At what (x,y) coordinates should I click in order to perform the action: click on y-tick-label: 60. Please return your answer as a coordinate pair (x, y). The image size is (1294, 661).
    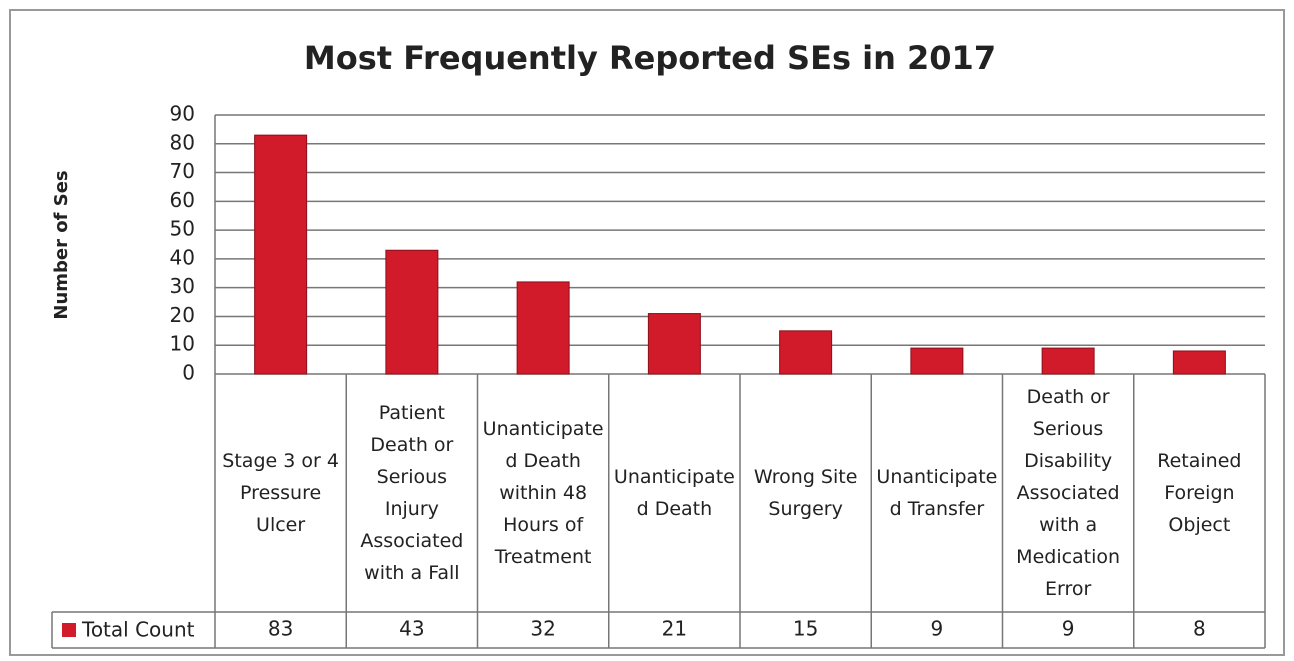
    Looking at the image, I should click on (182, 200).